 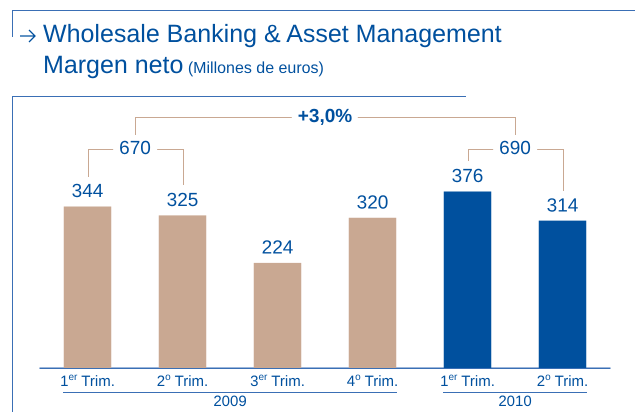 I want to click on text: +3,0%, so click(x=325, y=117).